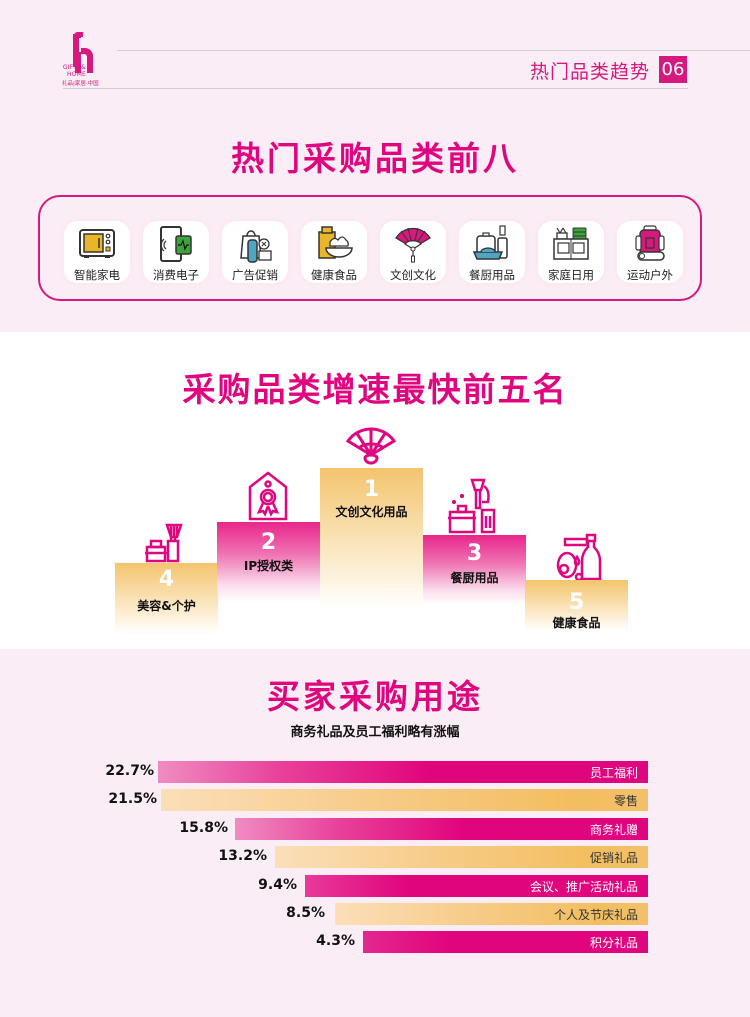 Image resolution: width=750 pixels, height=1017 pixels. I want to click on bar-row: 13.2% 促销礼品, so click(375, 857).